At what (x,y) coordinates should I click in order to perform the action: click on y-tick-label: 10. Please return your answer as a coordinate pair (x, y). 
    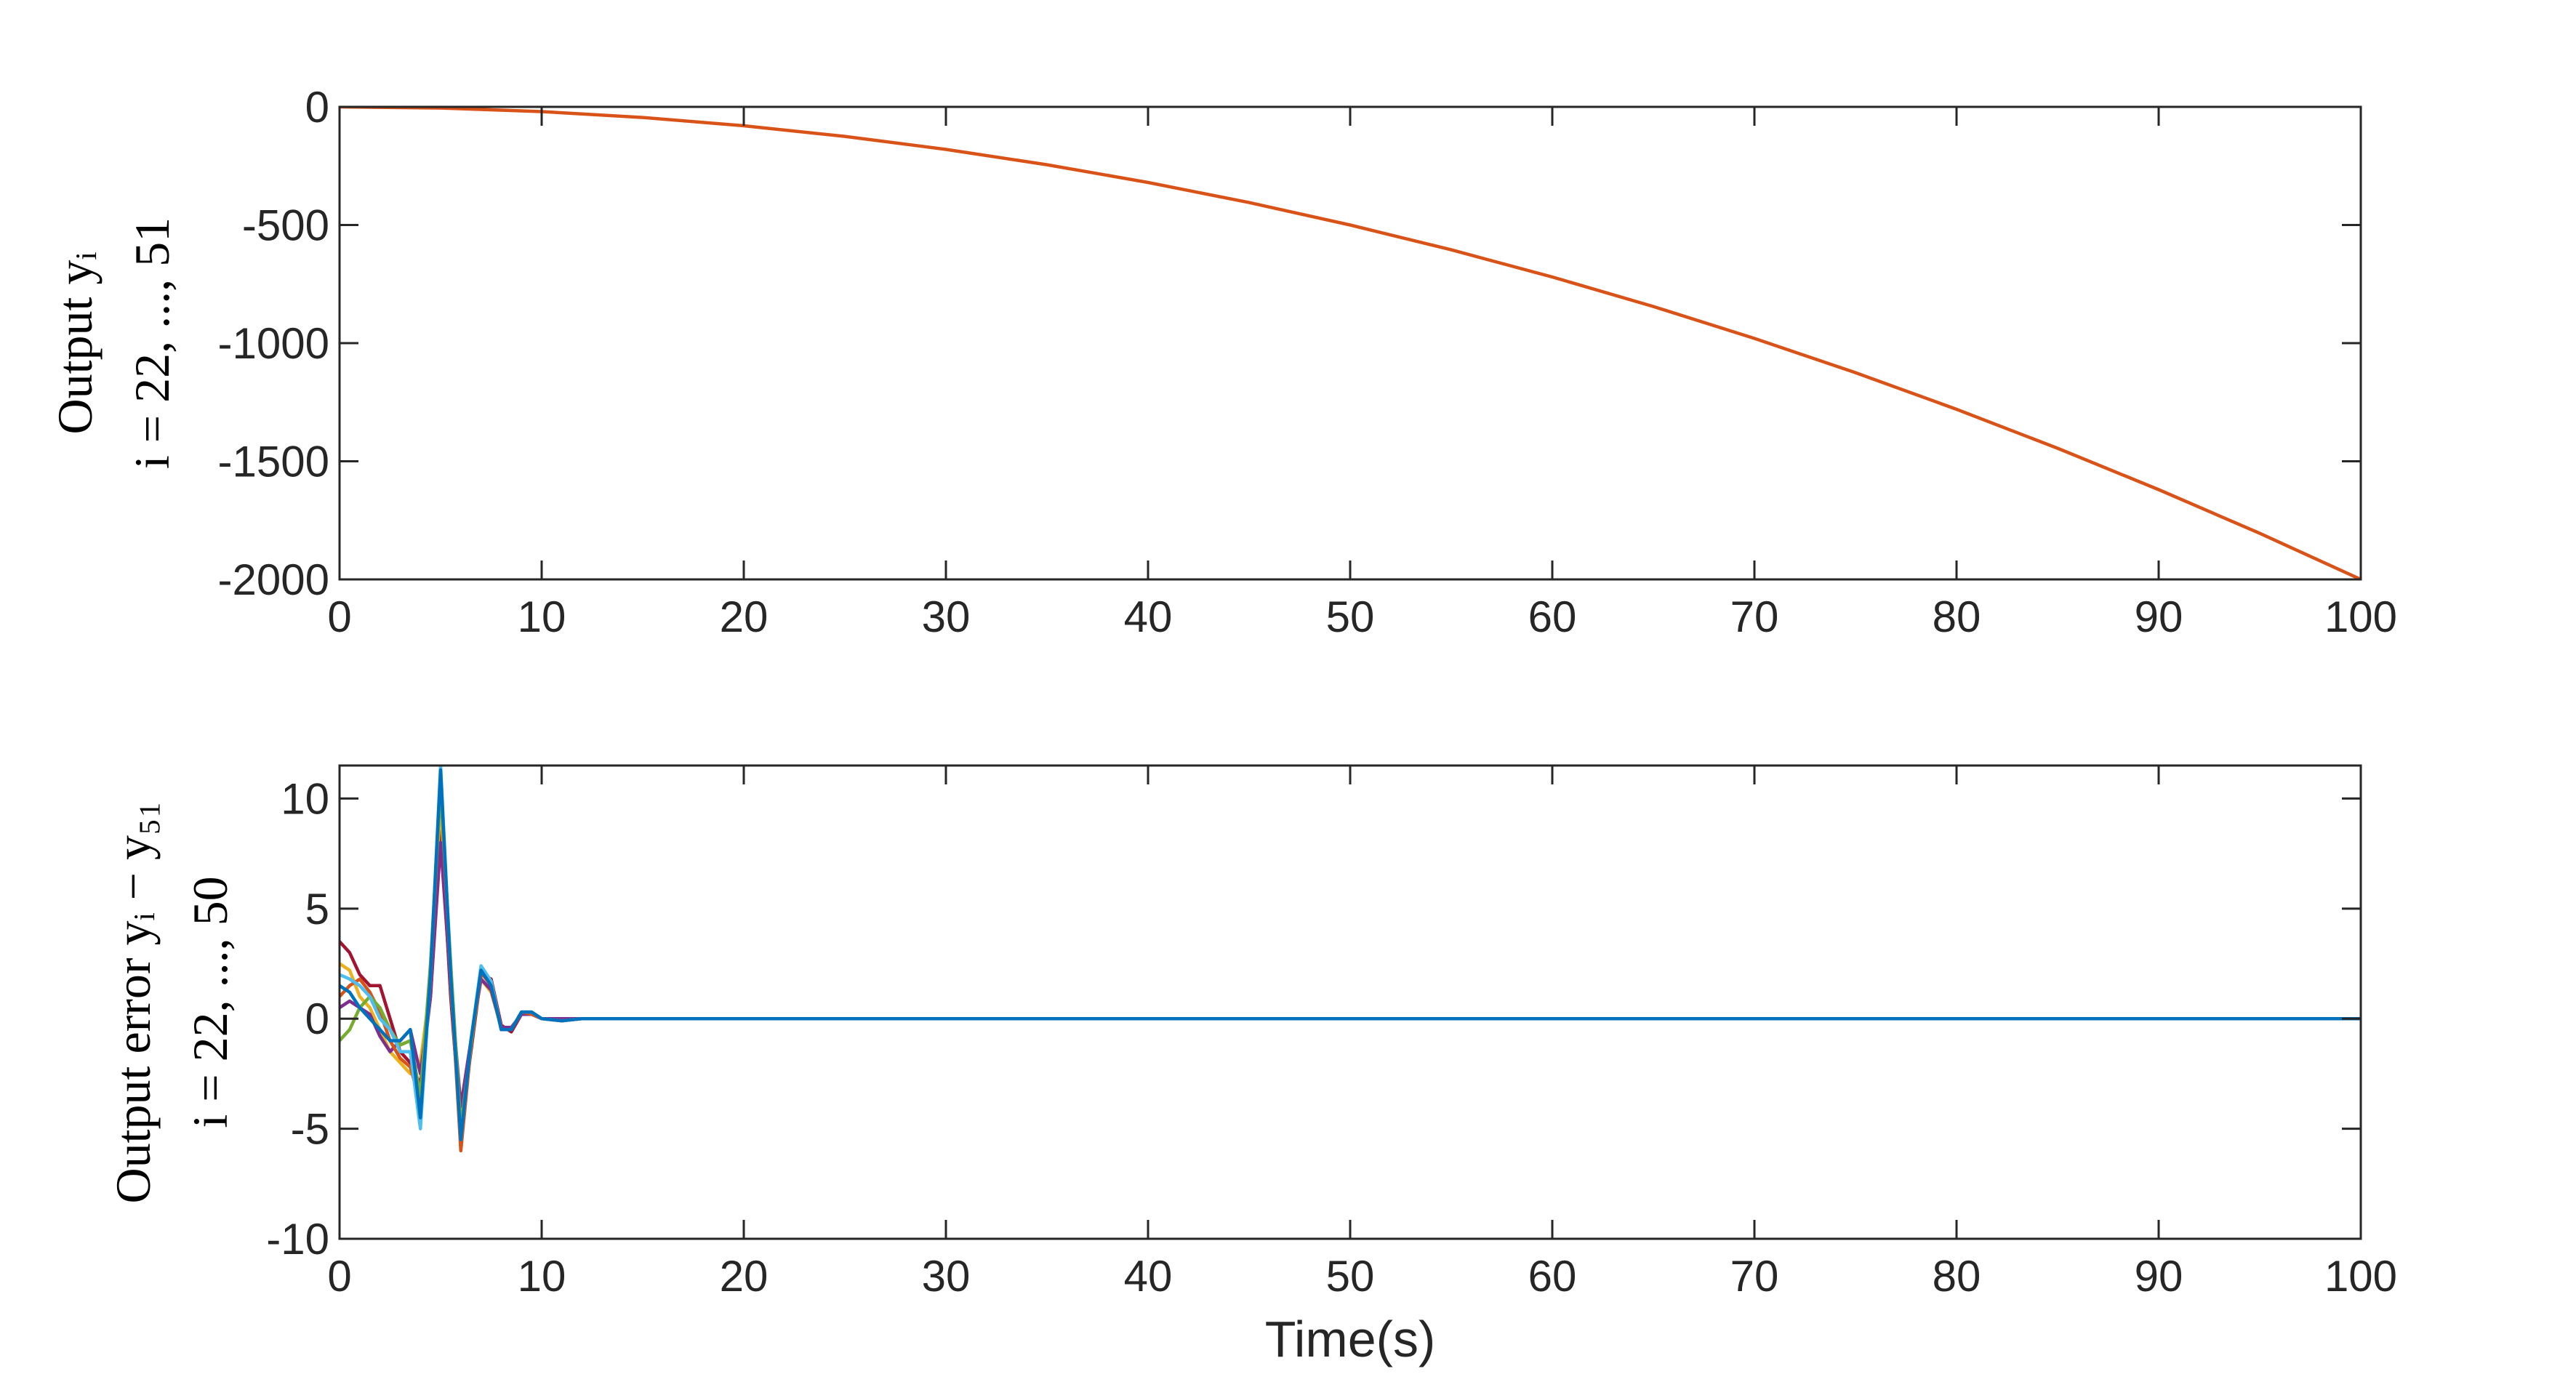
    Looking at the image, I should click on (305, 798).